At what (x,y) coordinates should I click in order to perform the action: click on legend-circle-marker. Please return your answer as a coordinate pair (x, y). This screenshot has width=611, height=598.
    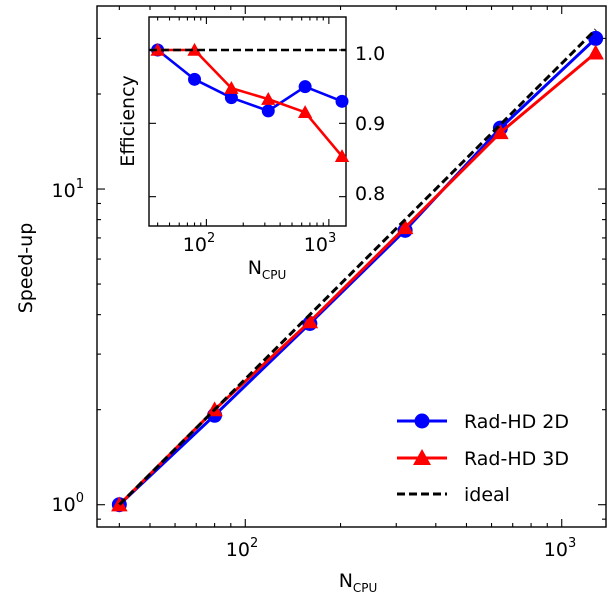
    Looking at the image, I should click on (422, 421).